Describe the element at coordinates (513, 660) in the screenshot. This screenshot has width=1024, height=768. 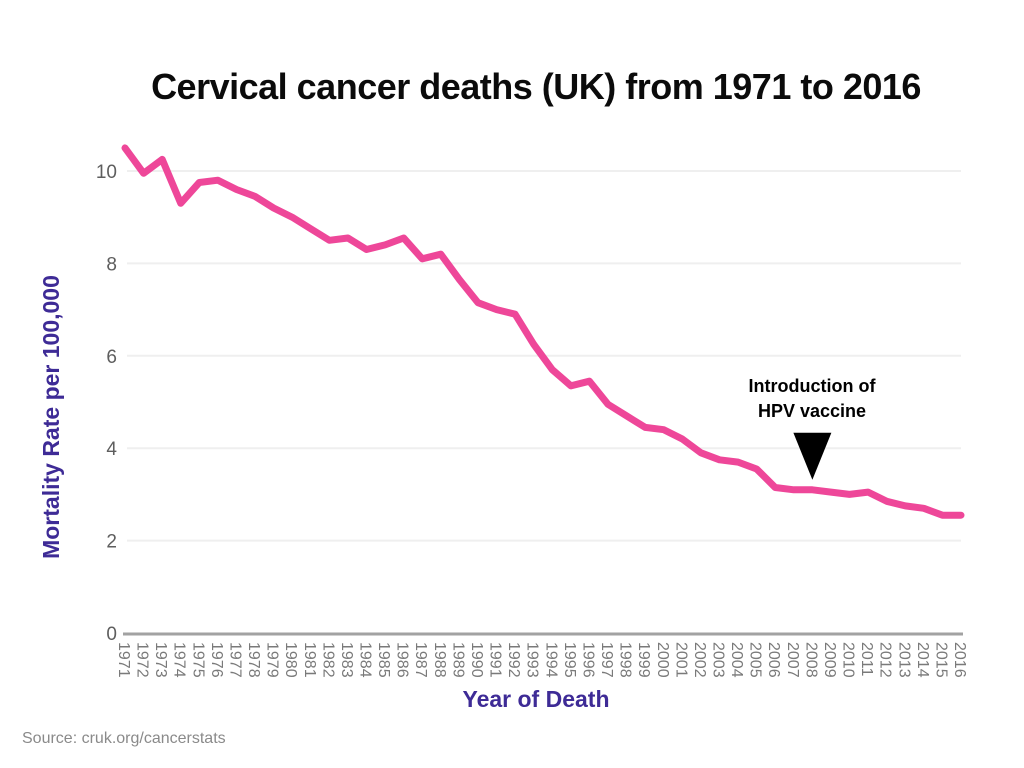
I see `x-tick-label: 1992` at that location.